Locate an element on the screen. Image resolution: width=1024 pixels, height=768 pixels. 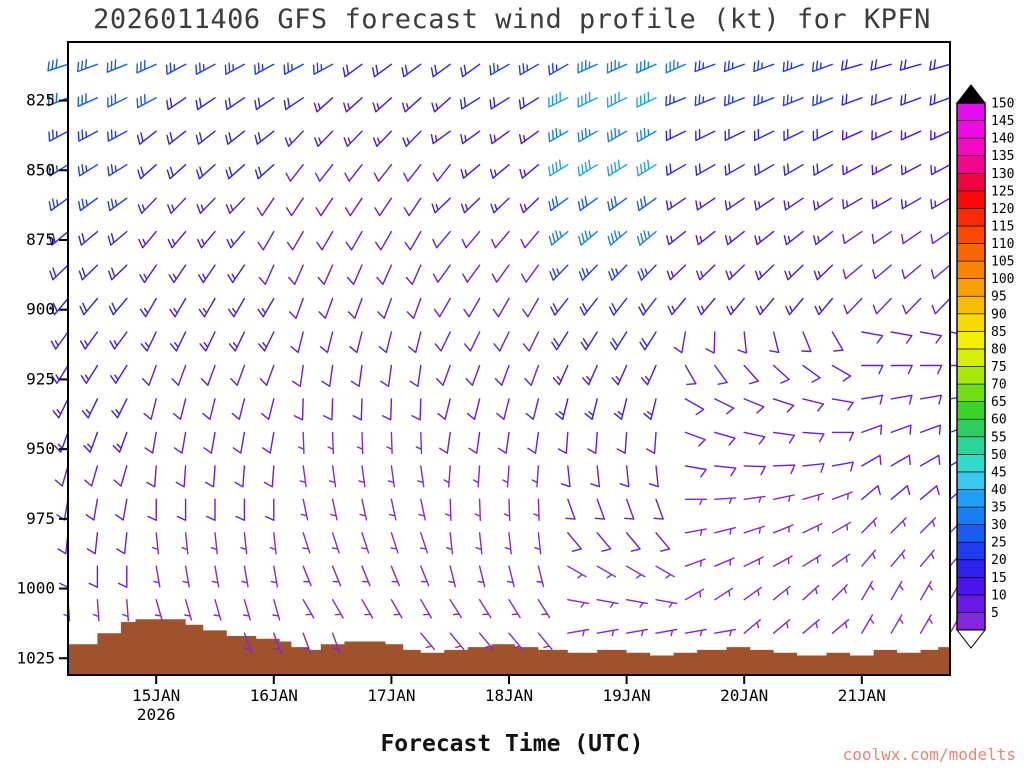
y-axis: 825 850 875 900 925 950 975 1000 1025 is located at coordinates (42, 379).